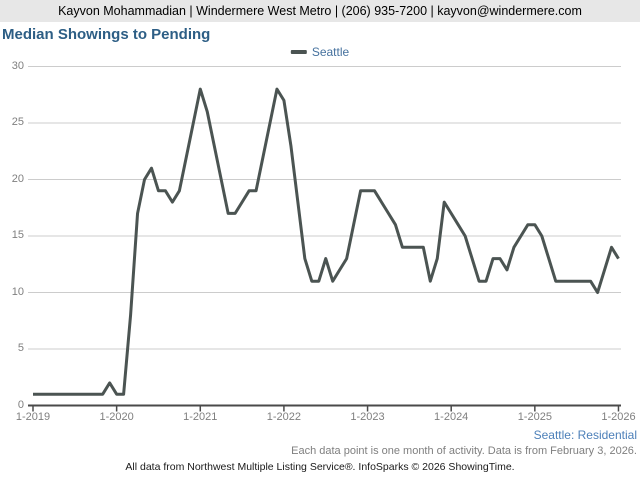  What do you see at coordinates (367, 417) in the screenshot?
I see `x-axis-label: 1-2023` at bounding box center [367, 417].